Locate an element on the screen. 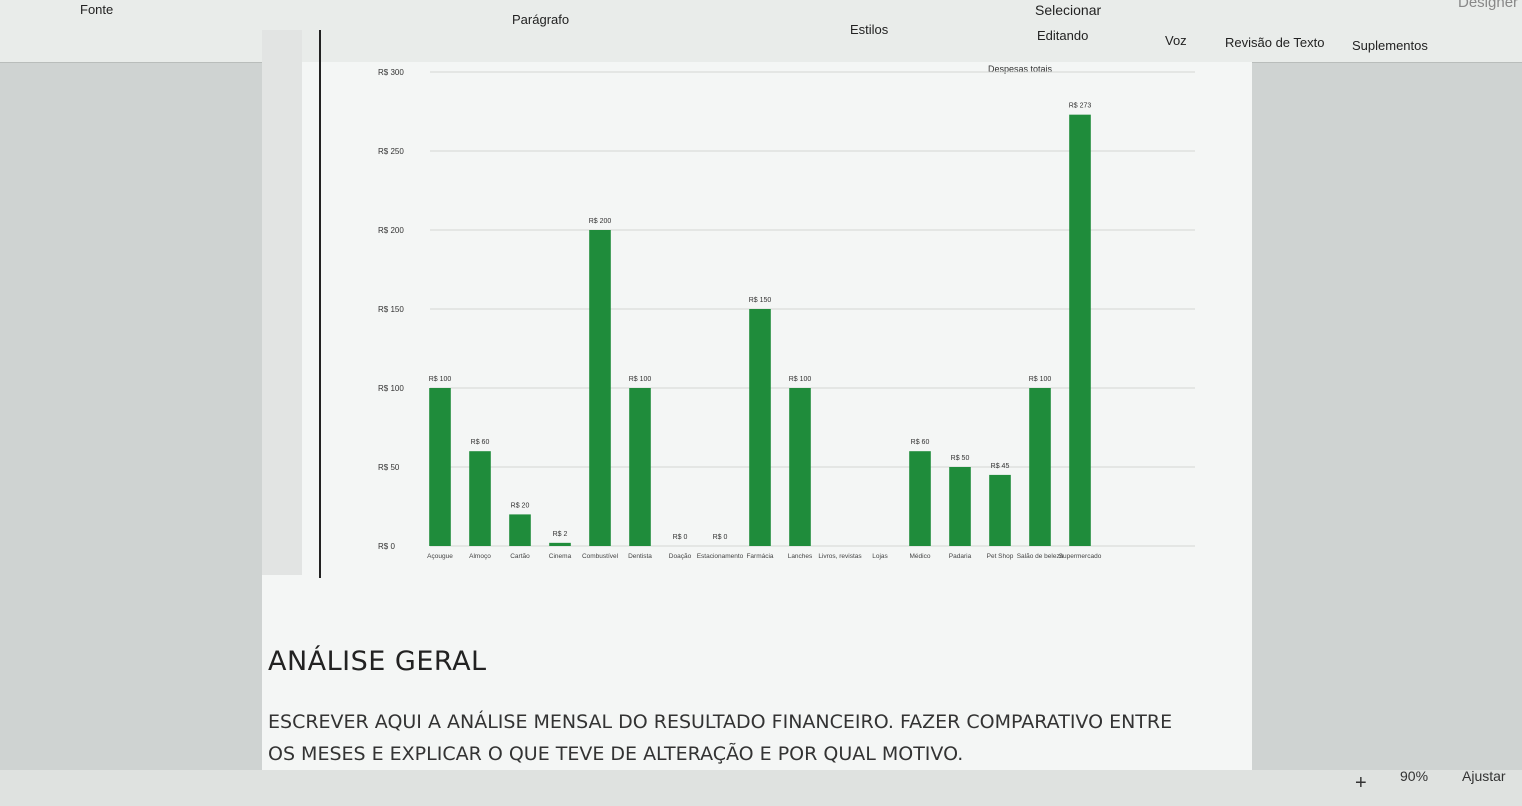  x-tick-label: Padaria is located at coordinates (960, 556).